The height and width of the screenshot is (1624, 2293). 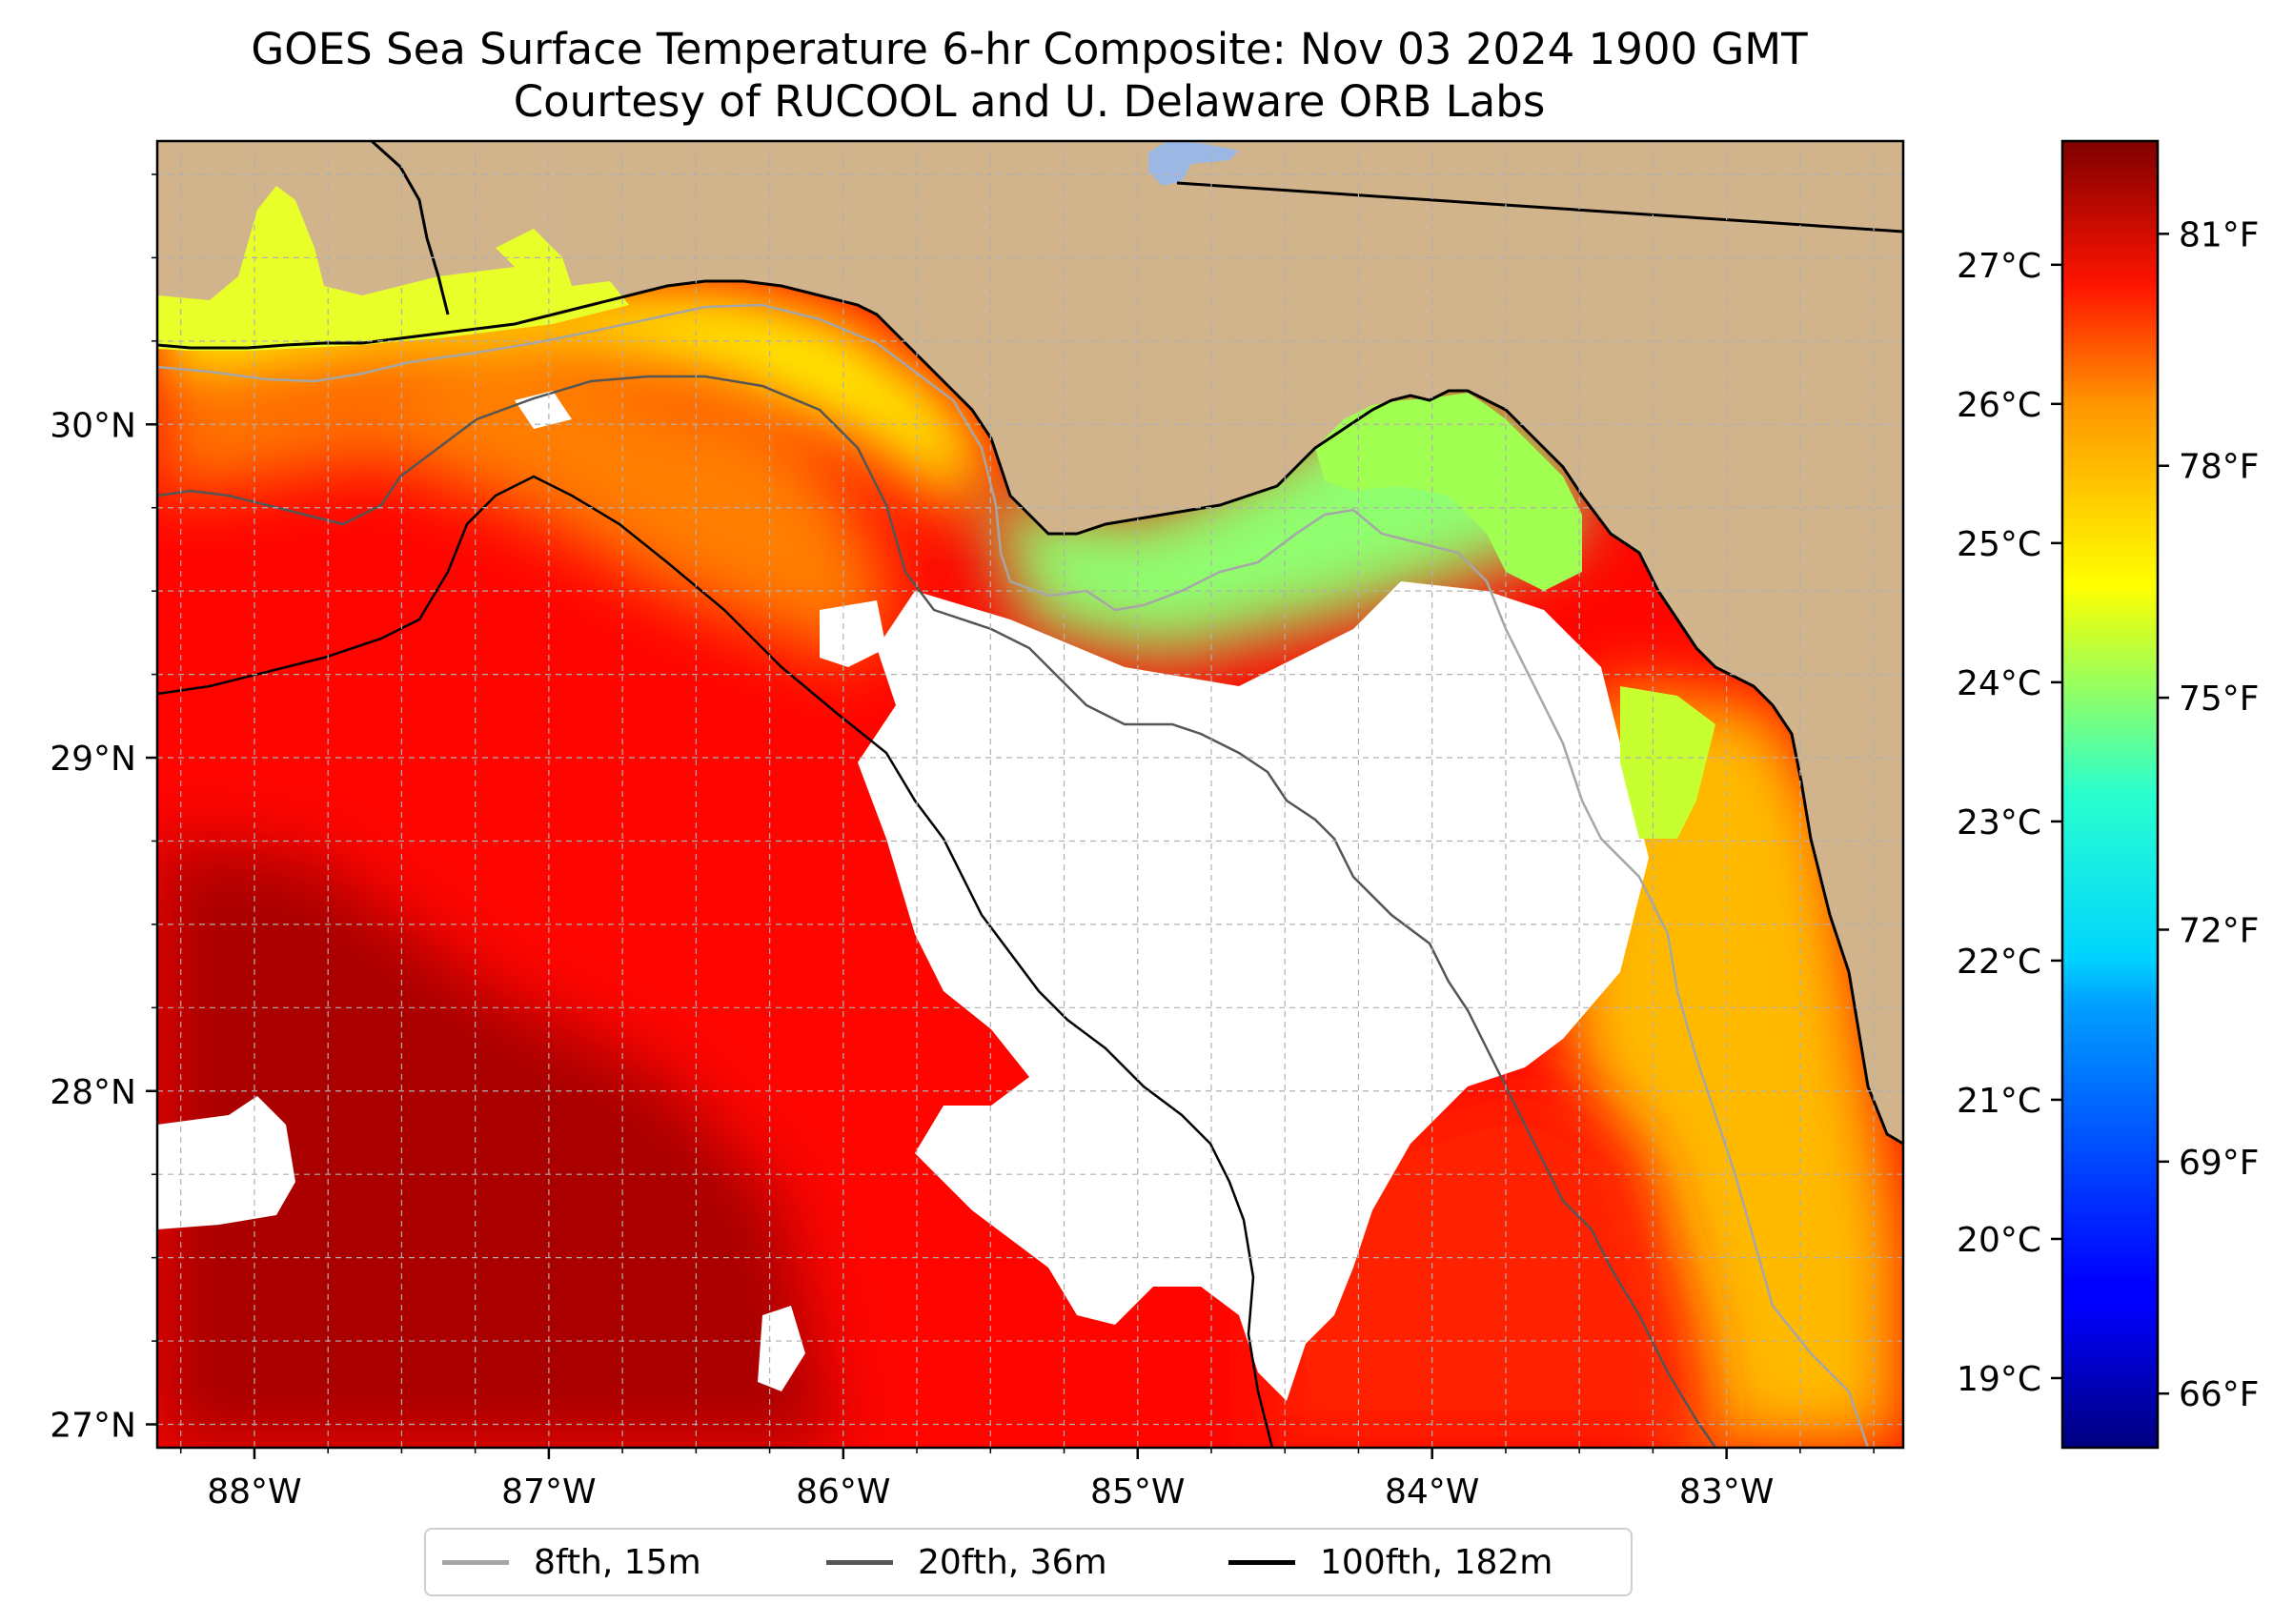 What do you see at coordinates (2220, 467) in the screenshot?
I see `colorbar-f-label: 78°F` at bounding box center [2220, 467].